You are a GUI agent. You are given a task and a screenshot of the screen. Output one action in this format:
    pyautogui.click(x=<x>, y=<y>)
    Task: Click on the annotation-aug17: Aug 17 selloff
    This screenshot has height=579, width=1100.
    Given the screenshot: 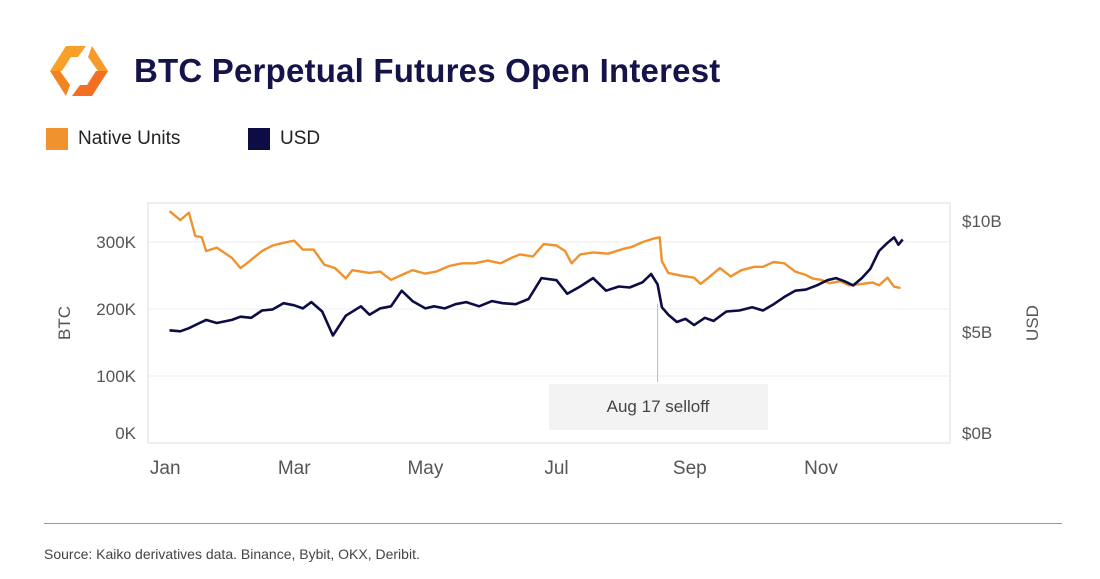 What is the action you would take?
    pyautogui.click(x=658, y=367)
    